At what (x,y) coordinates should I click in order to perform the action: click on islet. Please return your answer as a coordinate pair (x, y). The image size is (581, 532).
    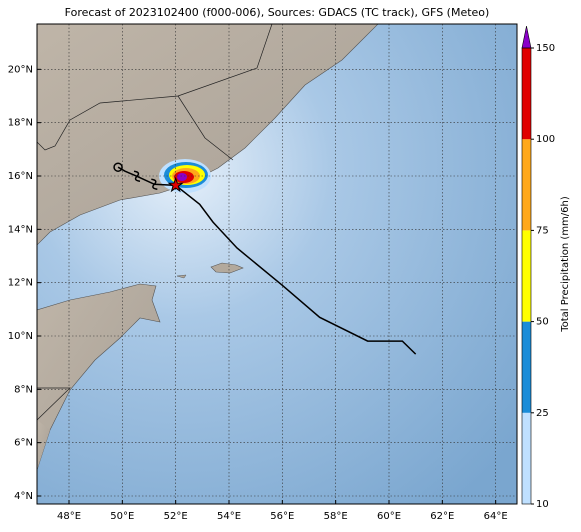
    Looking at the image, I should click on (181, 276).